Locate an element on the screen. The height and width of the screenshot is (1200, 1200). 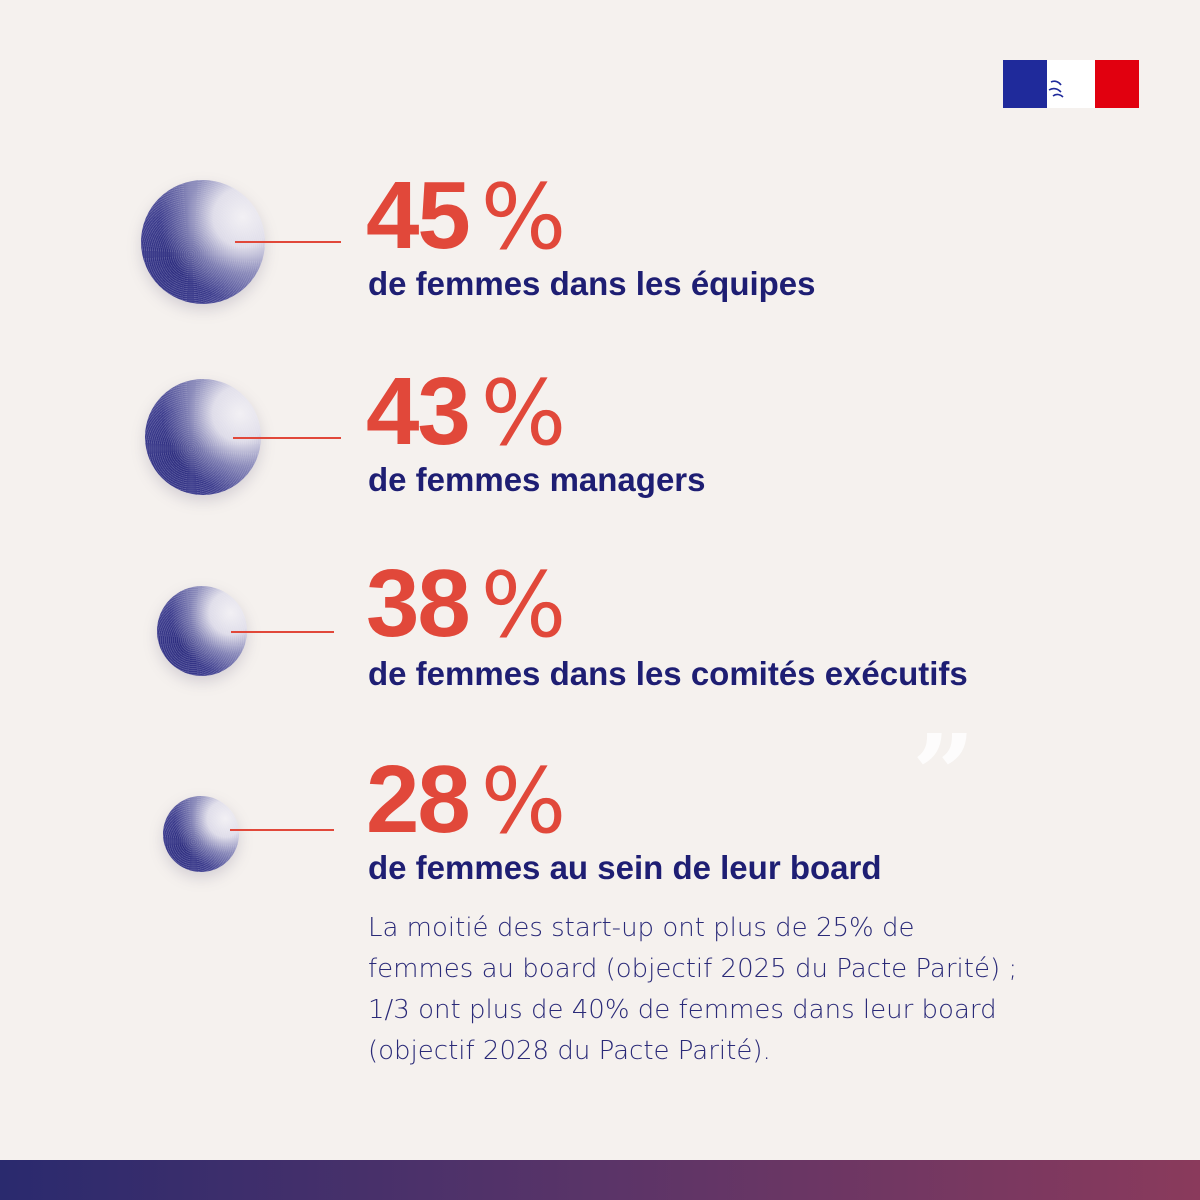
flag-red-band is located at coordinates (1117, 84).